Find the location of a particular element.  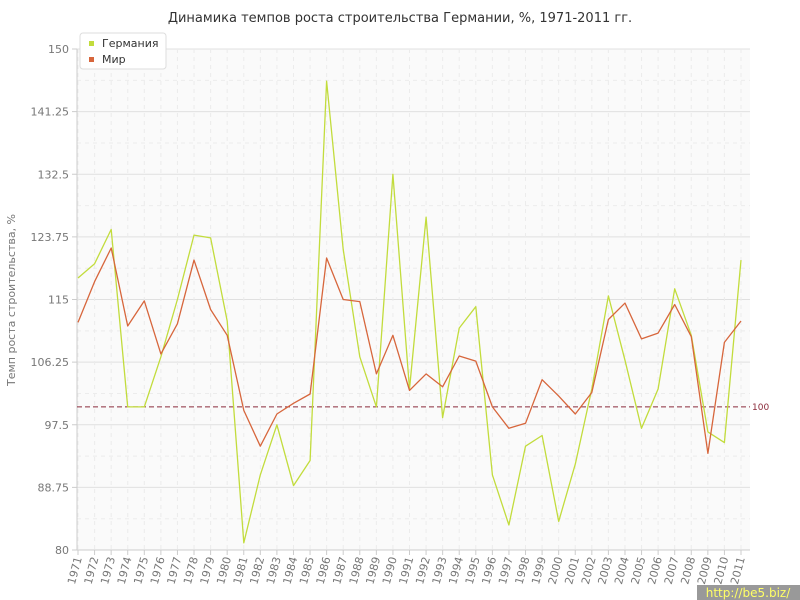

legend-label-germany: Германия is located at coordinates (130, 43).